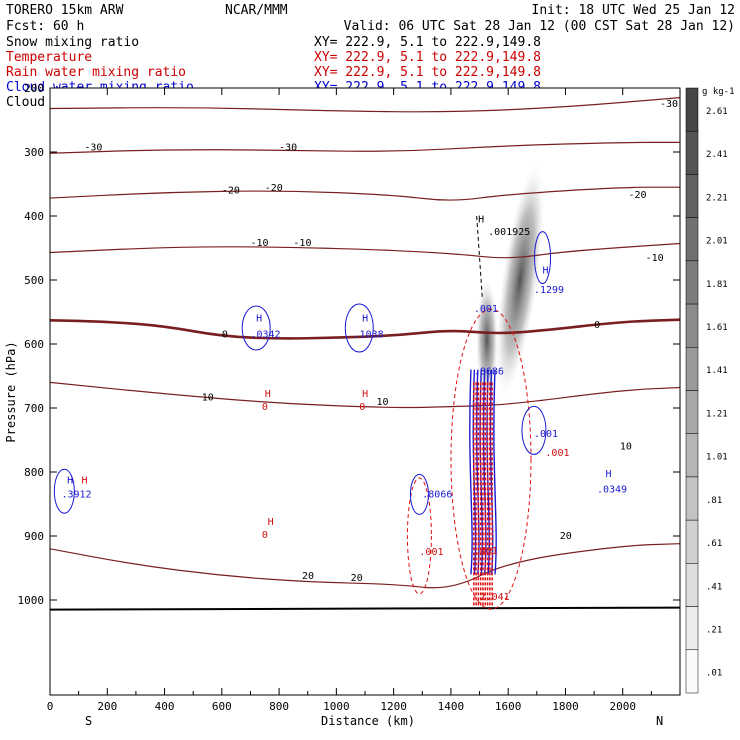 The height and width of the screenshot is (740, 740). Describe the element at coordinates (279, 706) in the screenshot. I see `x-tick-label: 800` at that location.